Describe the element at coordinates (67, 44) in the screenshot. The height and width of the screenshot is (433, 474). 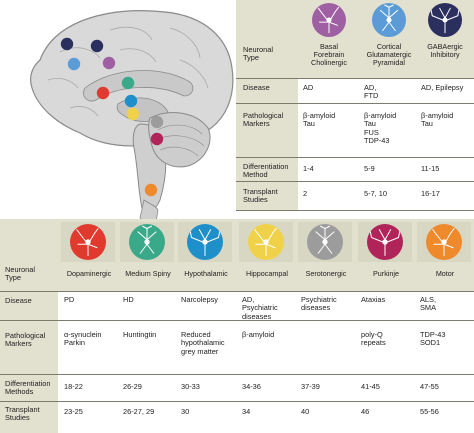
I see `brain-dot-gabaergic` at that location.